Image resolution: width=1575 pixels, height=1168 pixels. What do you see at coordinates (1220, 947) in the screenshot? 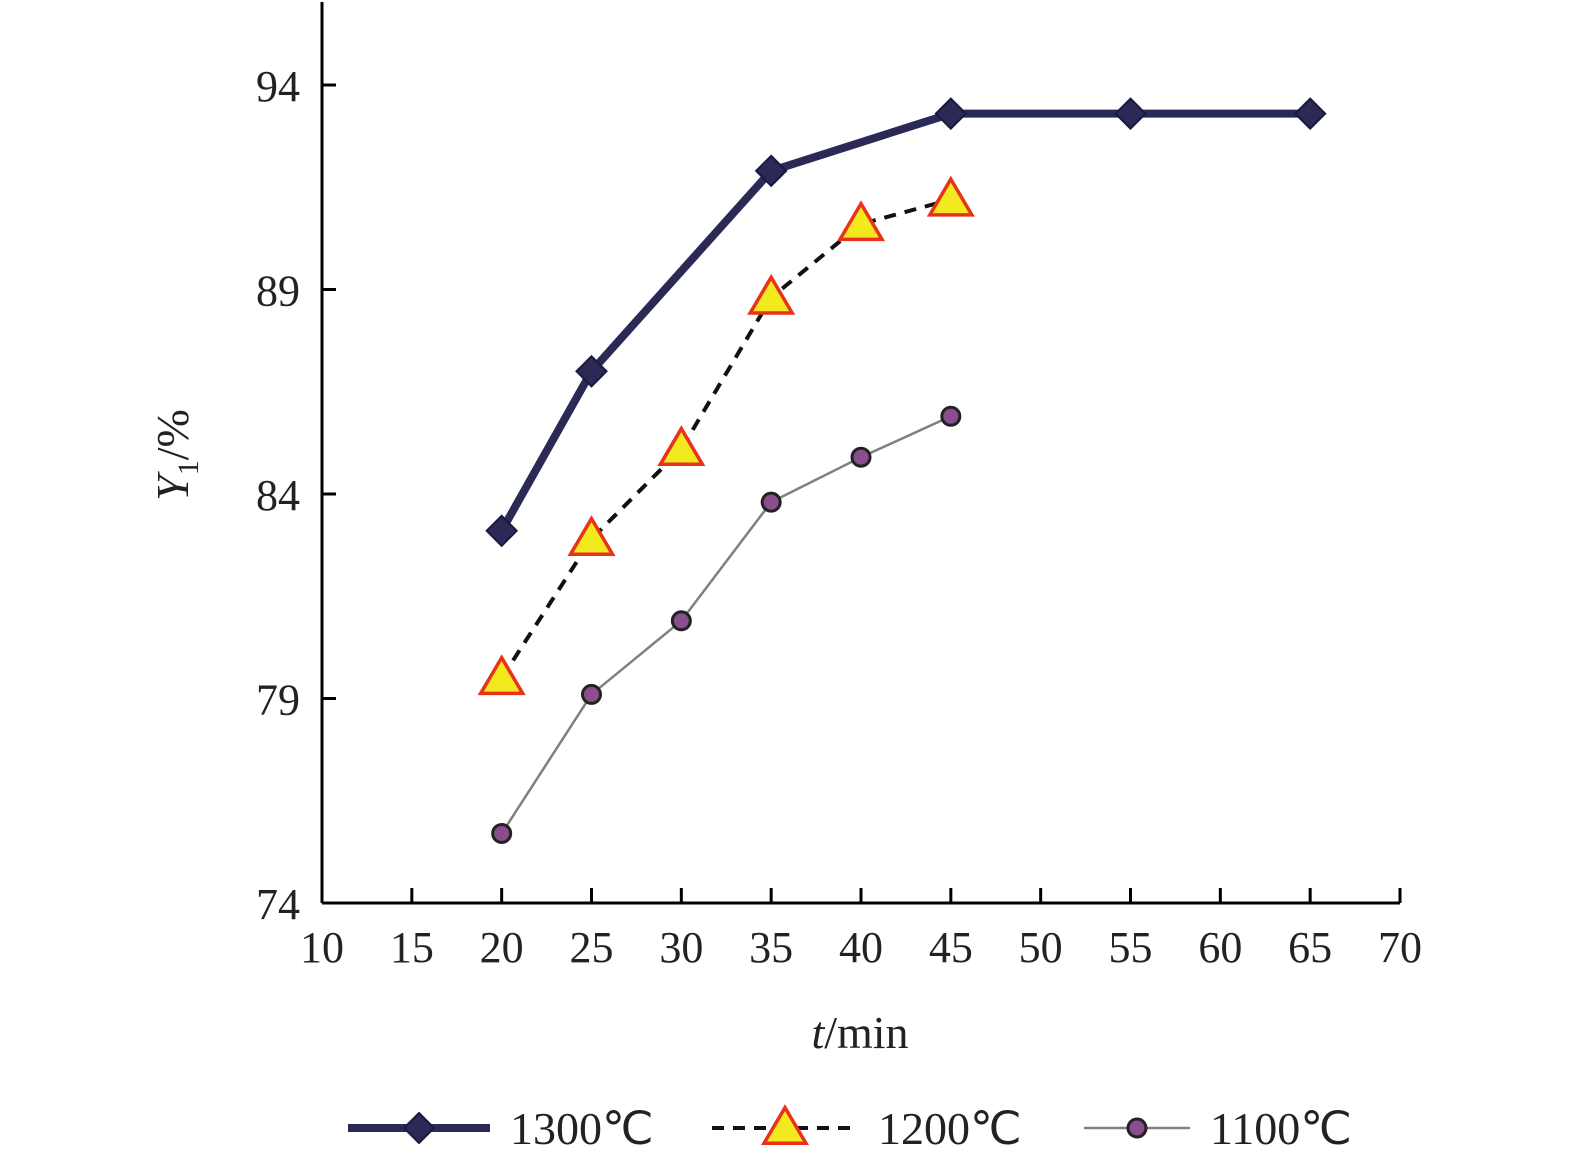
I see `x-tick-label: 60` at bounding box center [1220, 947].